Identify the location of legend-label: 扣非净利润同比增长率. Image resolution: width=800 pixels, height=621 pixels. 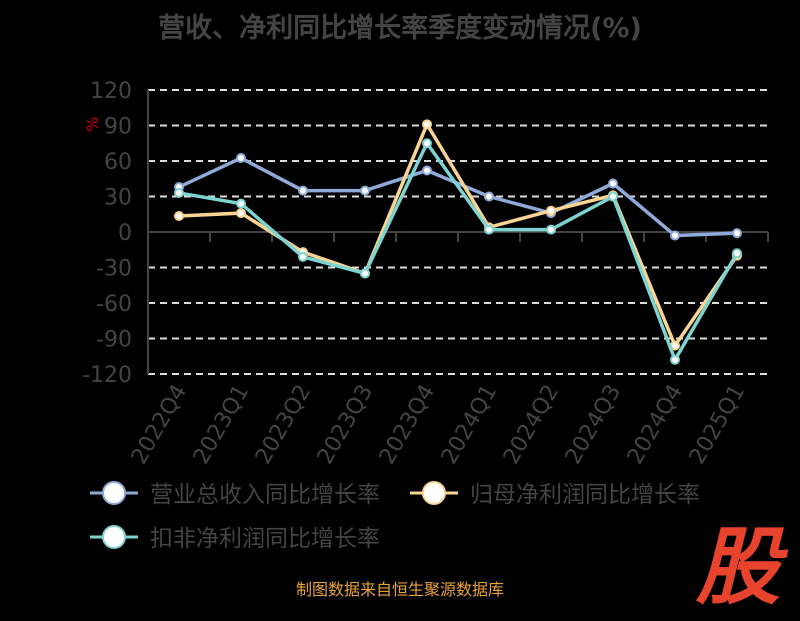
(265, 539).